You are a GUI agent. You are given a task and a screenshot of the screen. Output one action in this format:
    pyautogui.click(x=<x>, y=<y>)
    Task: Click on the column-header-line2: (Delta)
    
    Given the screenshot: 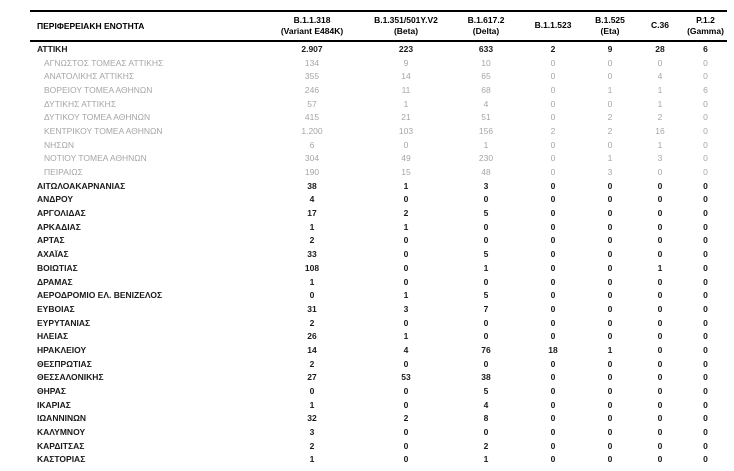 What is the action you would take?
    pyautogui.click(x=486, y=31)
    